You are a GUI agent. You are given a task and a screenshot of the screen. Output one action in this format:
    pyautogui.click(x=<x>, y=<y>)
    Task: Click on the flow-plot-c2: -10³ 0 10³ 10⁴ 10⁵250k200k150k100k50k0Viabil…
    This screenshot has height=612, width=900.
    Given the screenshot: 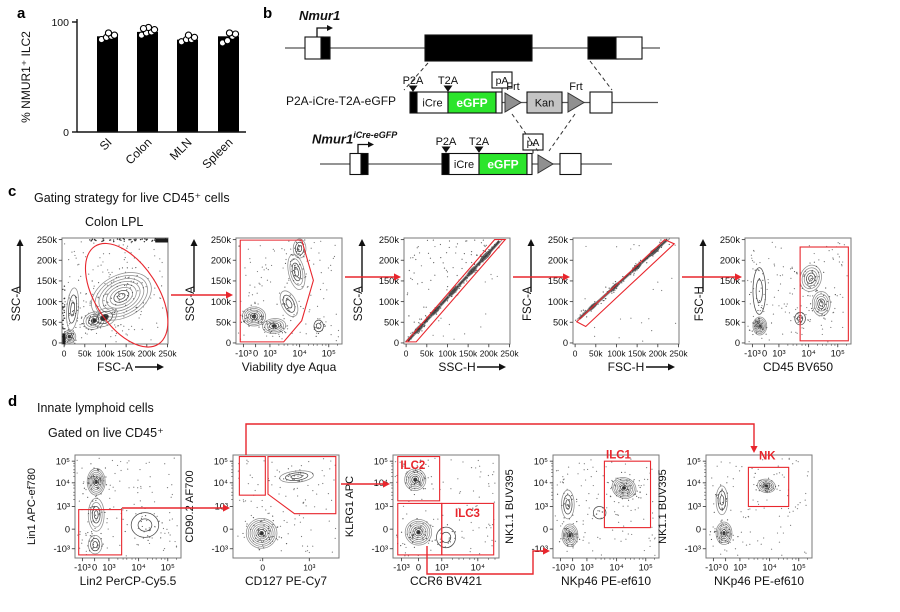 What is the action you would take?
    pyautogui.click(x=264, y=304)
    